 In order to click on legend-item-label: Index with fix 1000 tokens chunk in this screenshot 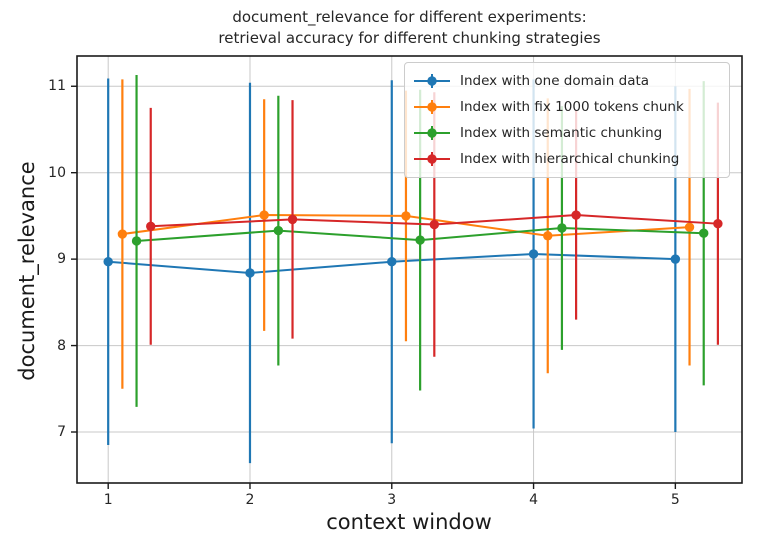, I will do `click(572, 107)`.